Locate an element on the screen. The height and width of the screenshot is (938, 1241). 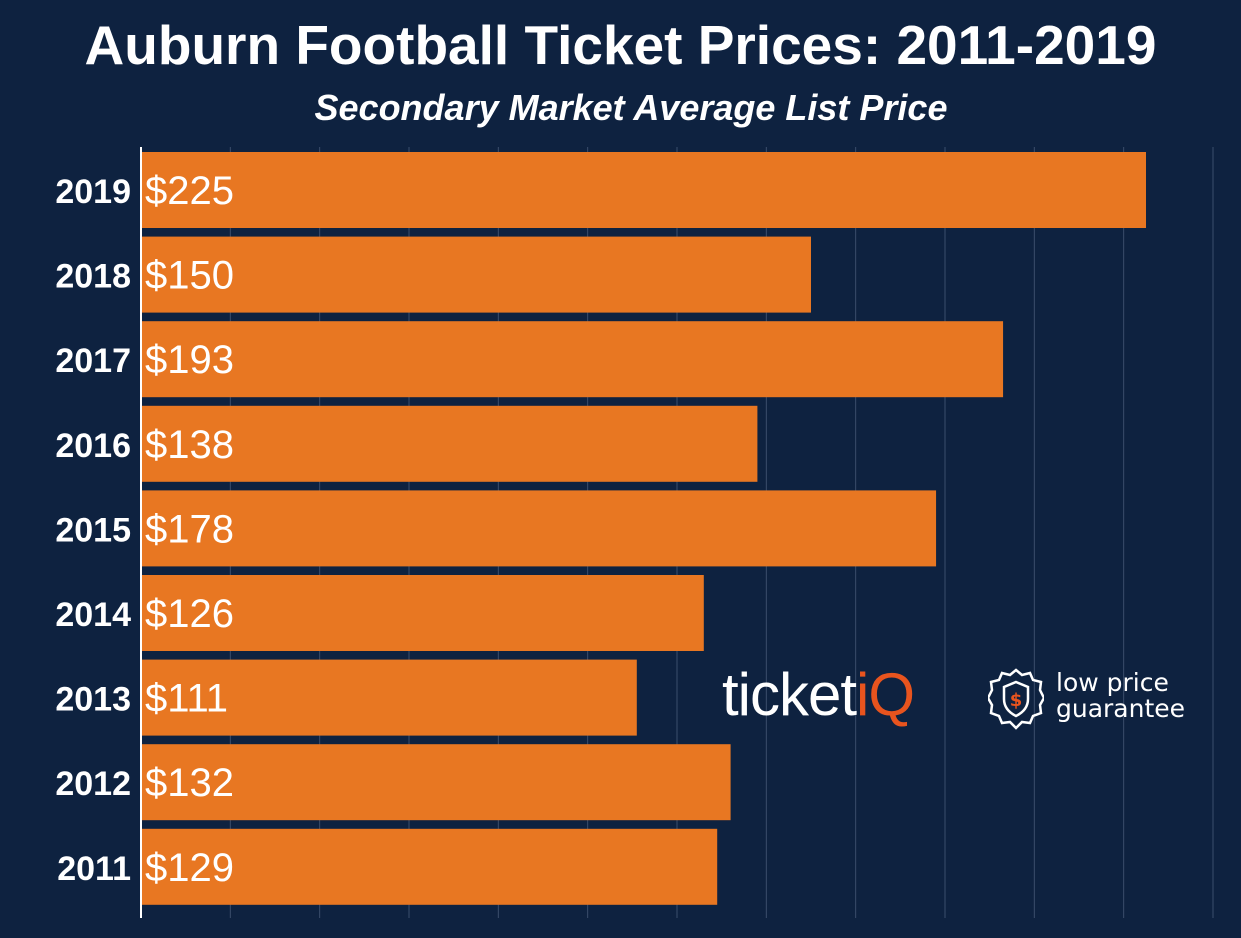
category-label-2017: 2017 is located at coordinates (93, 361).